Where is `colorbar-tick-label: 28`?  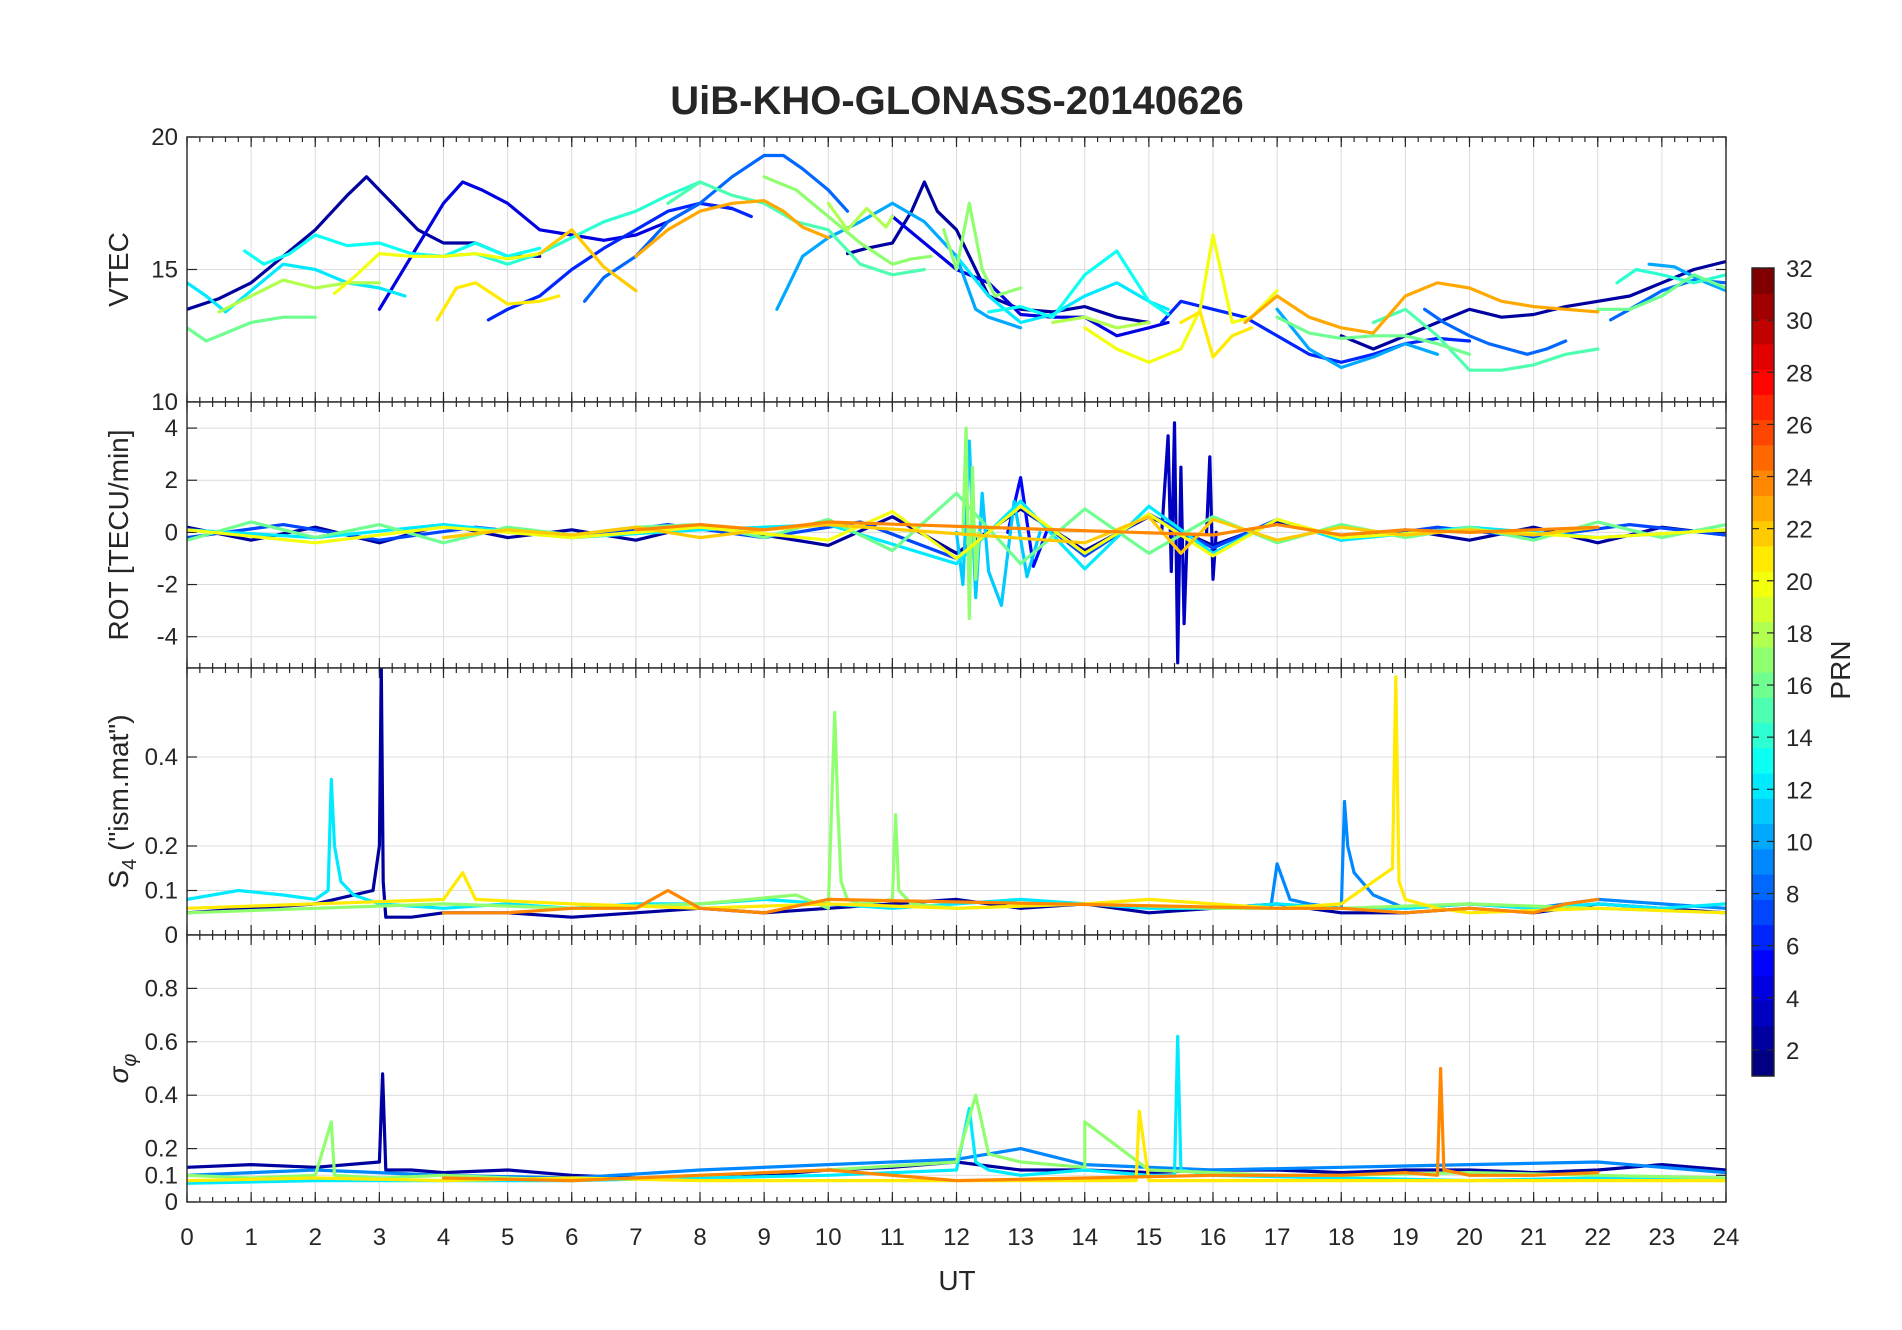 colorbar-tick-label: 28 is located at coordinates (1799, 373).